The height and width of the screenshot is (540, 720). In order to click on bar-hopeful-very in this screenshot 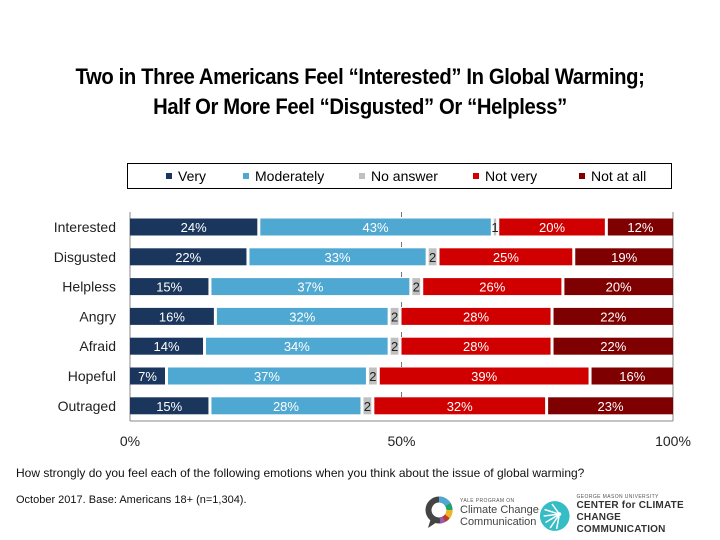, I will do `click(148, 376)`.